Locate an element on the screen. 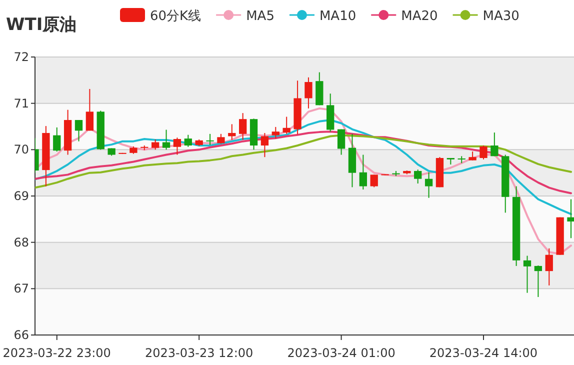 Image resolution: width=574 pixels, height=365 pixels. y-tick-label: 71 is located at coordinates (21, 103).